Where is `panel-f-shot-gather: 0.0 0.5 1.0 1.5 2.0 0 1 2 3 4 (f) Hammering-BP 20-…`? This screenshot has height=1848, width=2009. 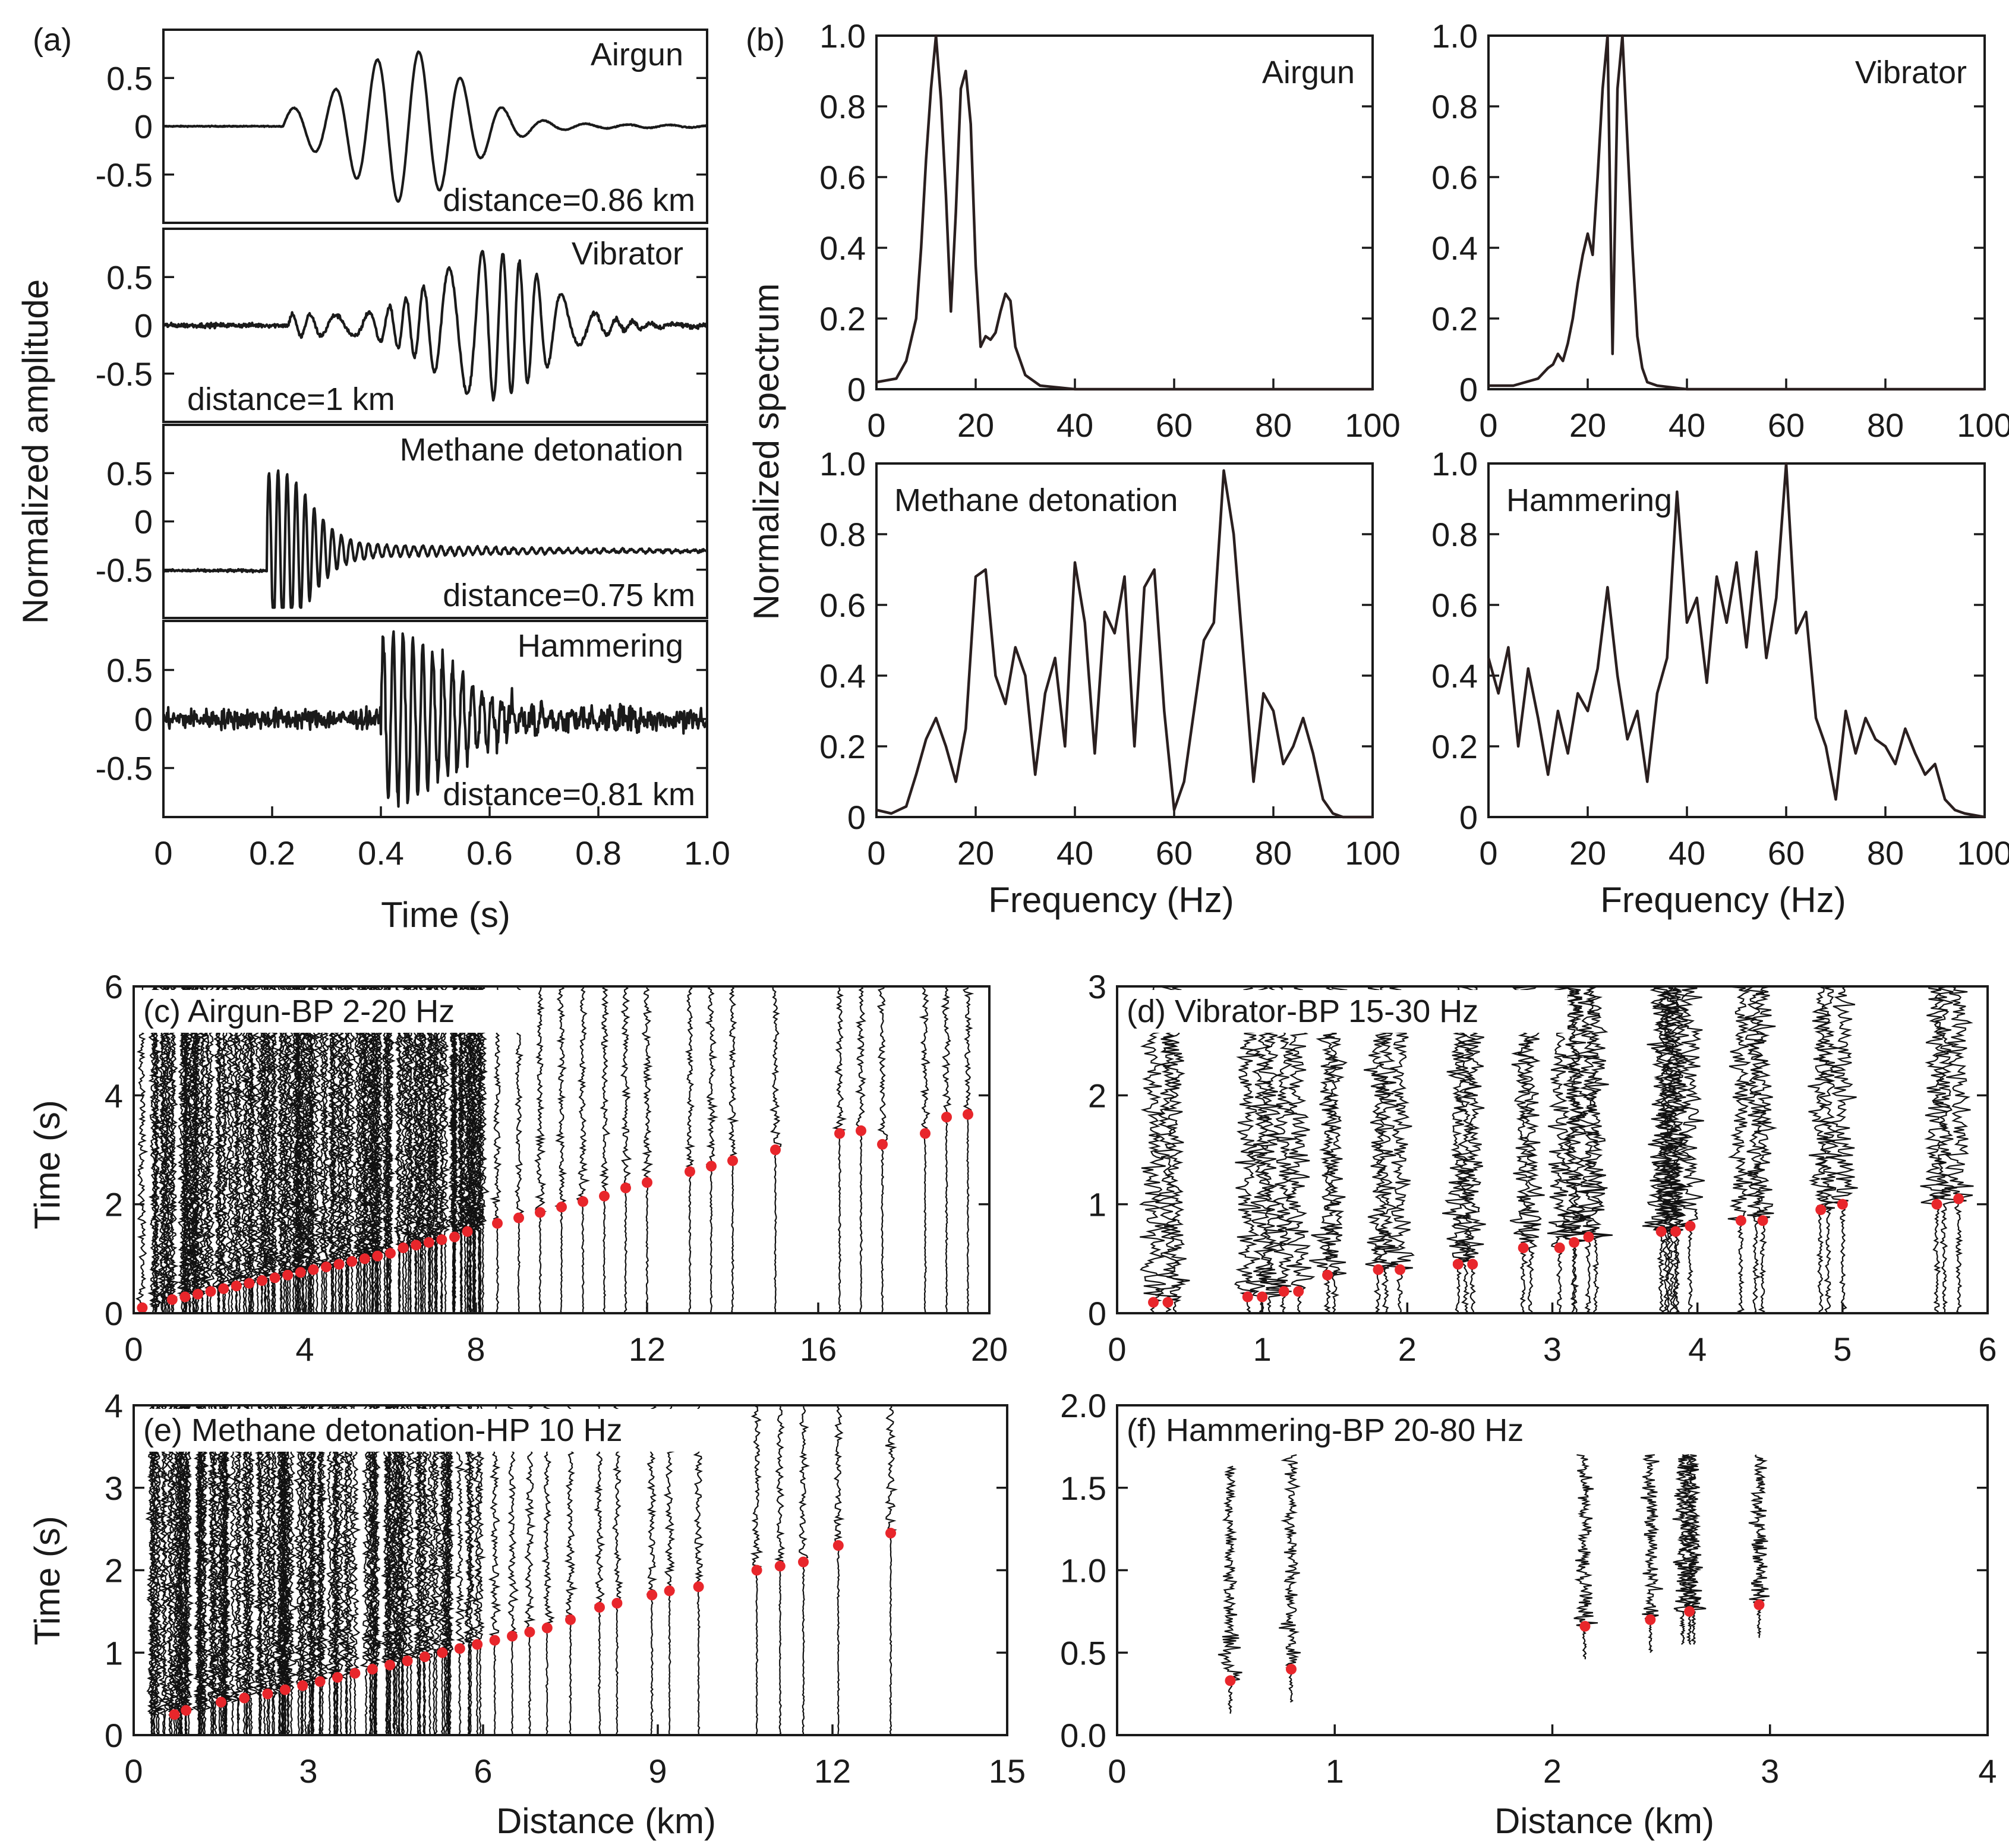
panel-f-shot-gather: 0.0 0.5 1.0 1.5 2.0 0 1 2 3 4 (f) Hammering-BP 20-… is located at coordinates (1528, 1588).